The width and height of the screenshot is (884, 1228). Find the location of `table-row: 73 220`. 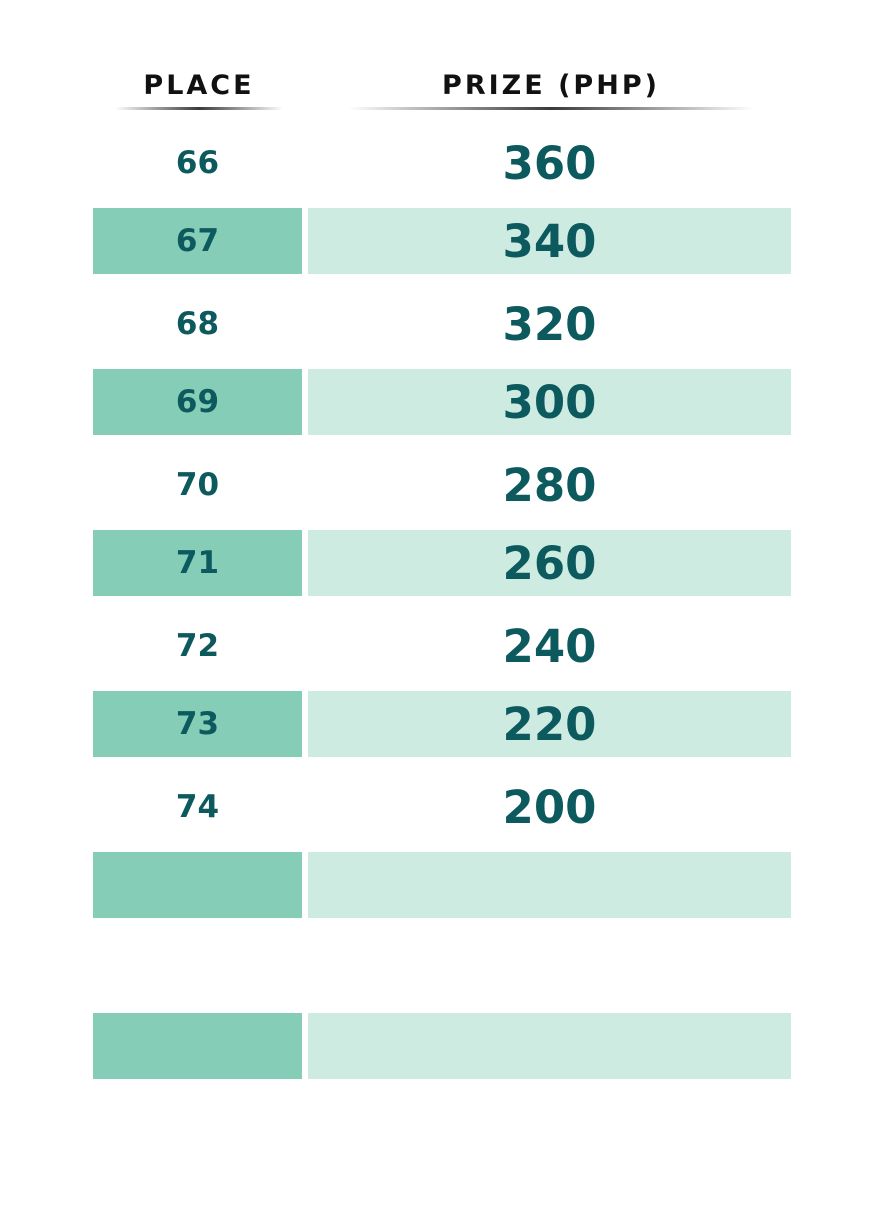

table-row: 73 220 is located at coordinates (442, 724).